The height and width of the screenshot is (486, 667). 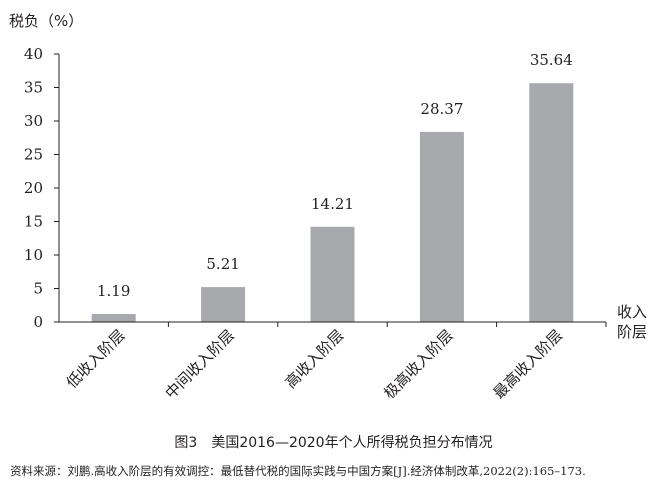 I want to click on y-tick-label: 10, so click(x=33, y=255).